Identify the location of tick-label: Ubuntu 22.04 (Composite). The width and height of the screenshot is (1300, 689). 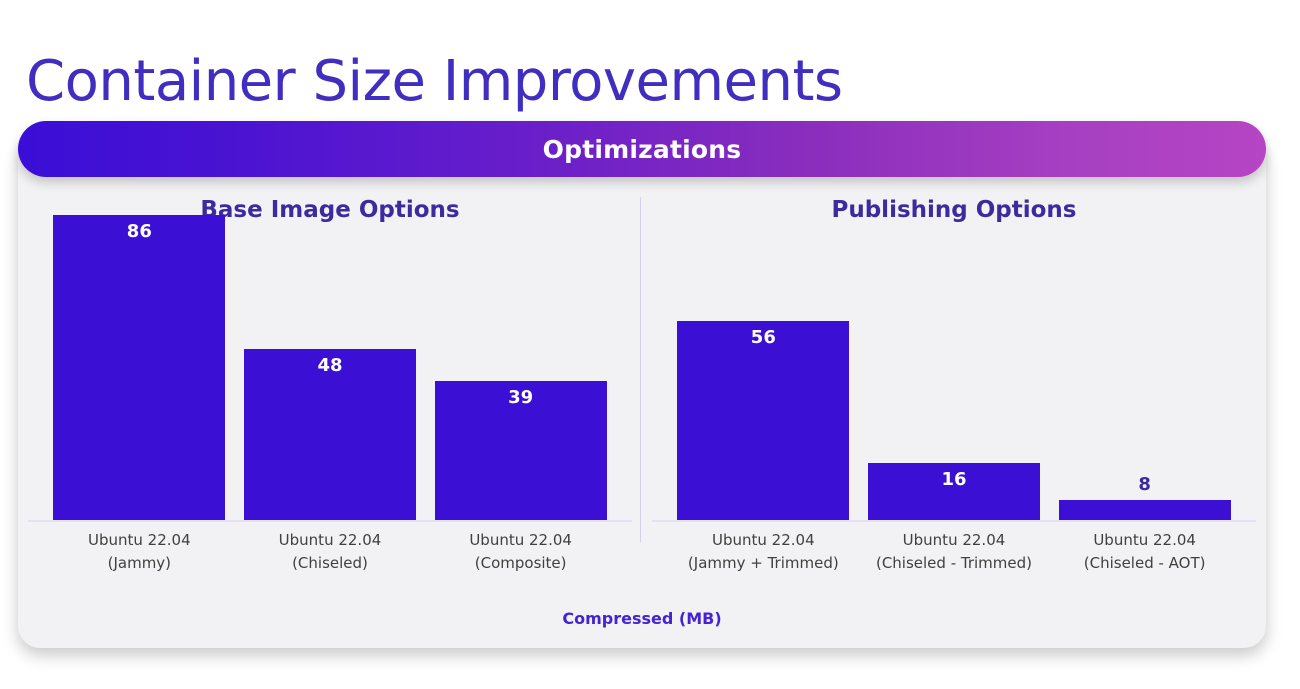
(521, 551).